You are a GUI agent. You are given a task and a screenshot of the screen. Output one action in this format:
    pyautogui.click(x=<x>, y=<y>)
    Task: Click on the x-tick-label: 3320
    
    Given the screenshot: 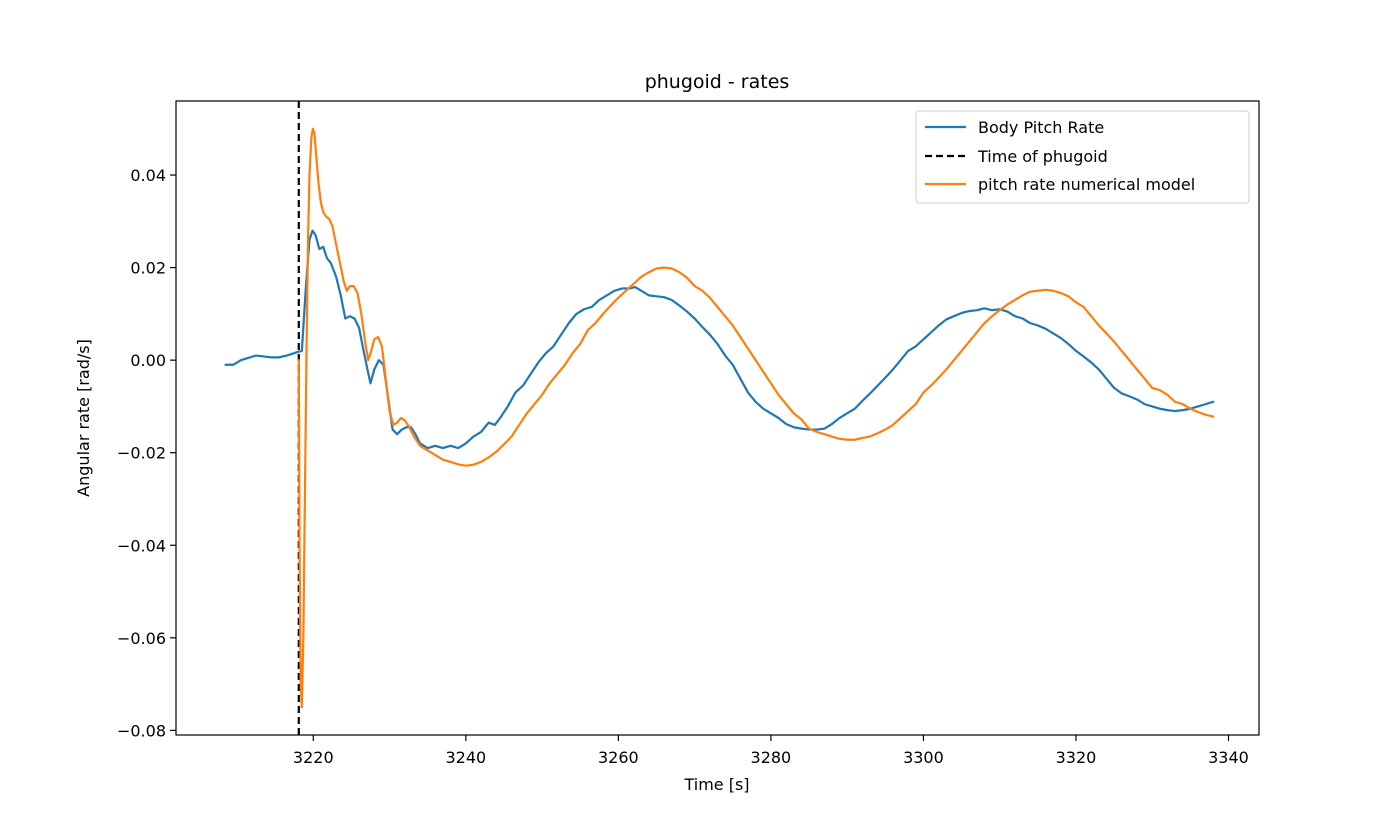 What is the action you would take?
    pyautogui.click(x=1076, y=757)
    